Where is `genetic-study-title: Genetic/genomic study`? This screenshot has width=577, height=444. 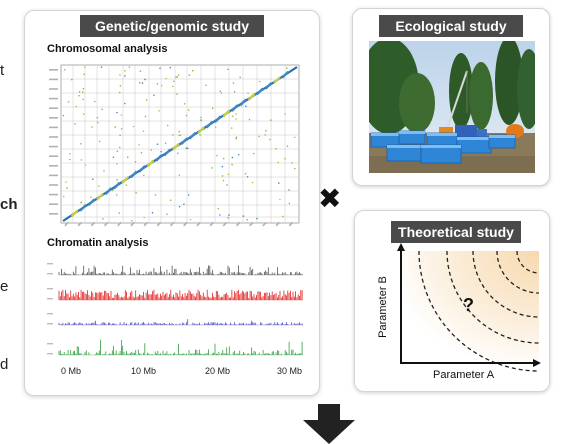
genetic-study-title: Genetic/genomic study is located at coordinates (172, 26).